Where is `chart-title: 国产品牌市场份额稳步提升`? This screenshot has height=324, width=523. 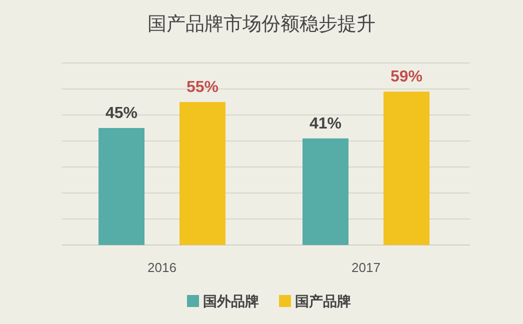 chart-title: 国产品牌市场份额稳步提升 is located at coordinates (262, 24).